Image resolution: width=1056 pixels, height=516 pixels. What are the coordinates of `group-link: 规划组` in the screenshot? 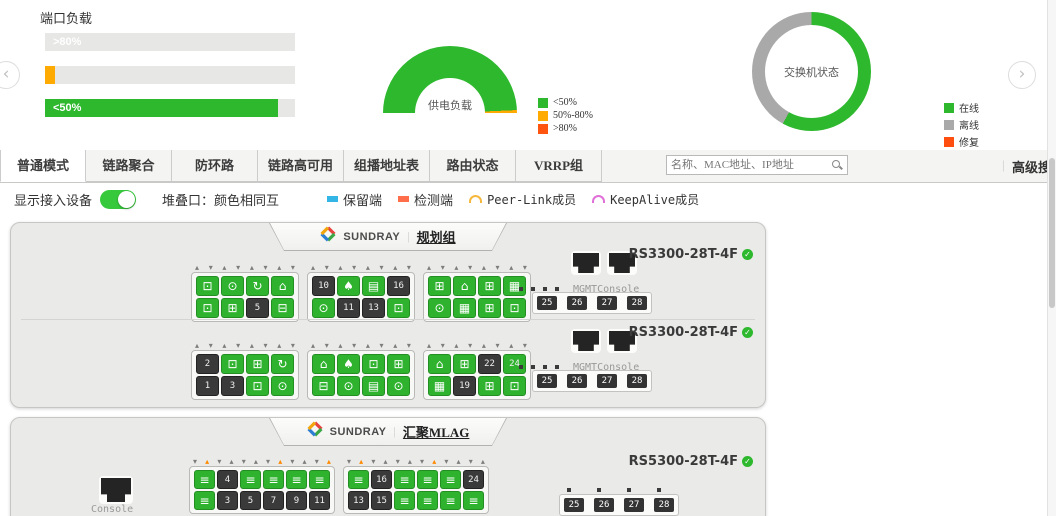 It's located at (436, 237).